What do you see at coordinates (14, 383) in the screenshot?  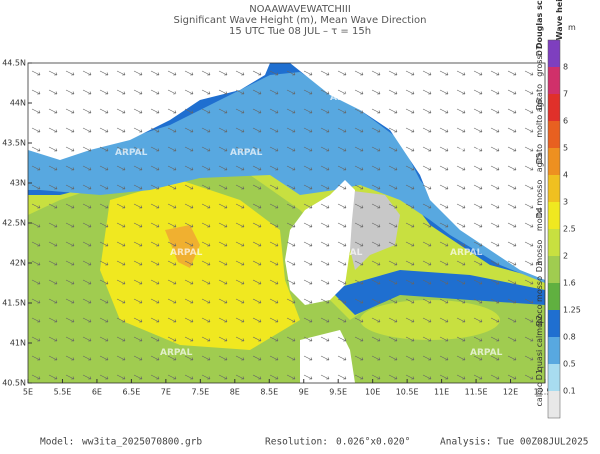 I see `lat-label: 40.5N` at bounding box center [14, 383].